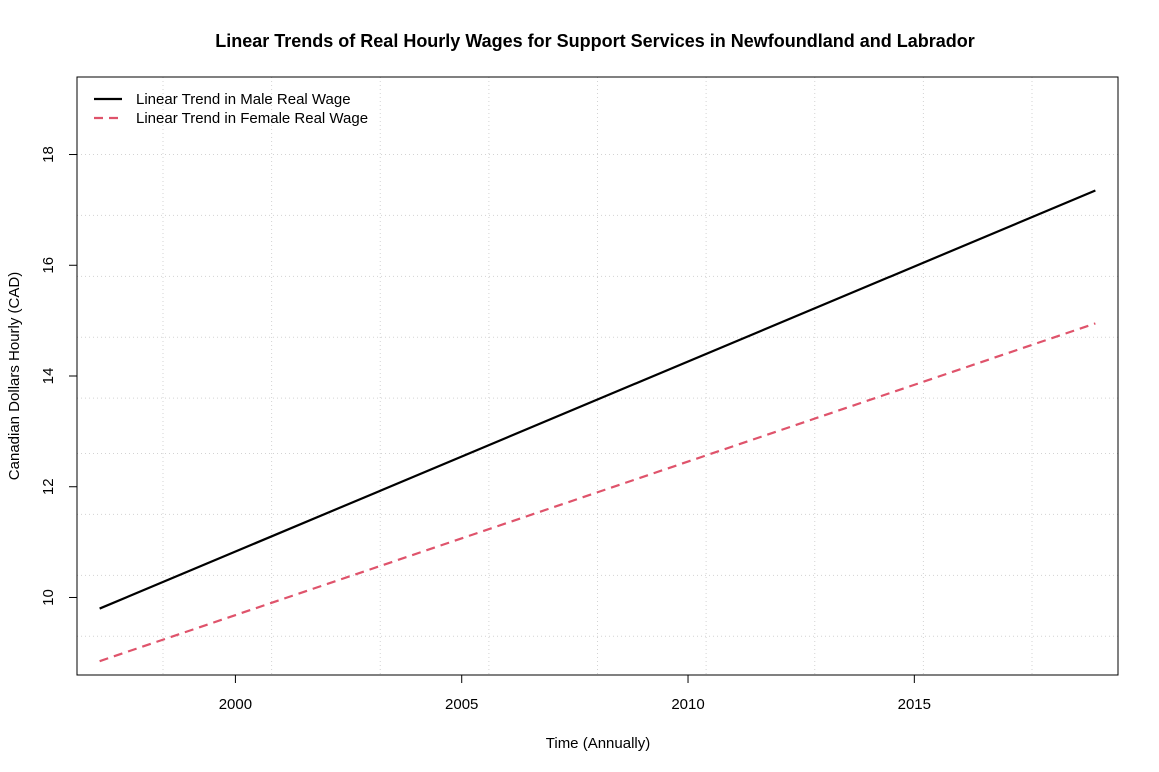 This screenshot has width=1159, height=772. Describe the element at coordinates (48, 376) in the screenshot. I see `y-tick-label: 14` at that location.